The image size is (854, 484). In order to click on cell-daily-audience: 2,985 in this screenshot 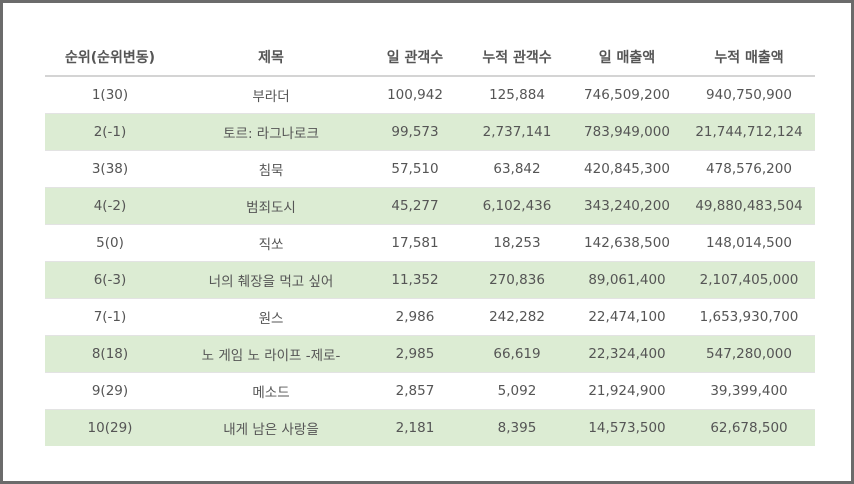, I will do `click(415, 354)`.